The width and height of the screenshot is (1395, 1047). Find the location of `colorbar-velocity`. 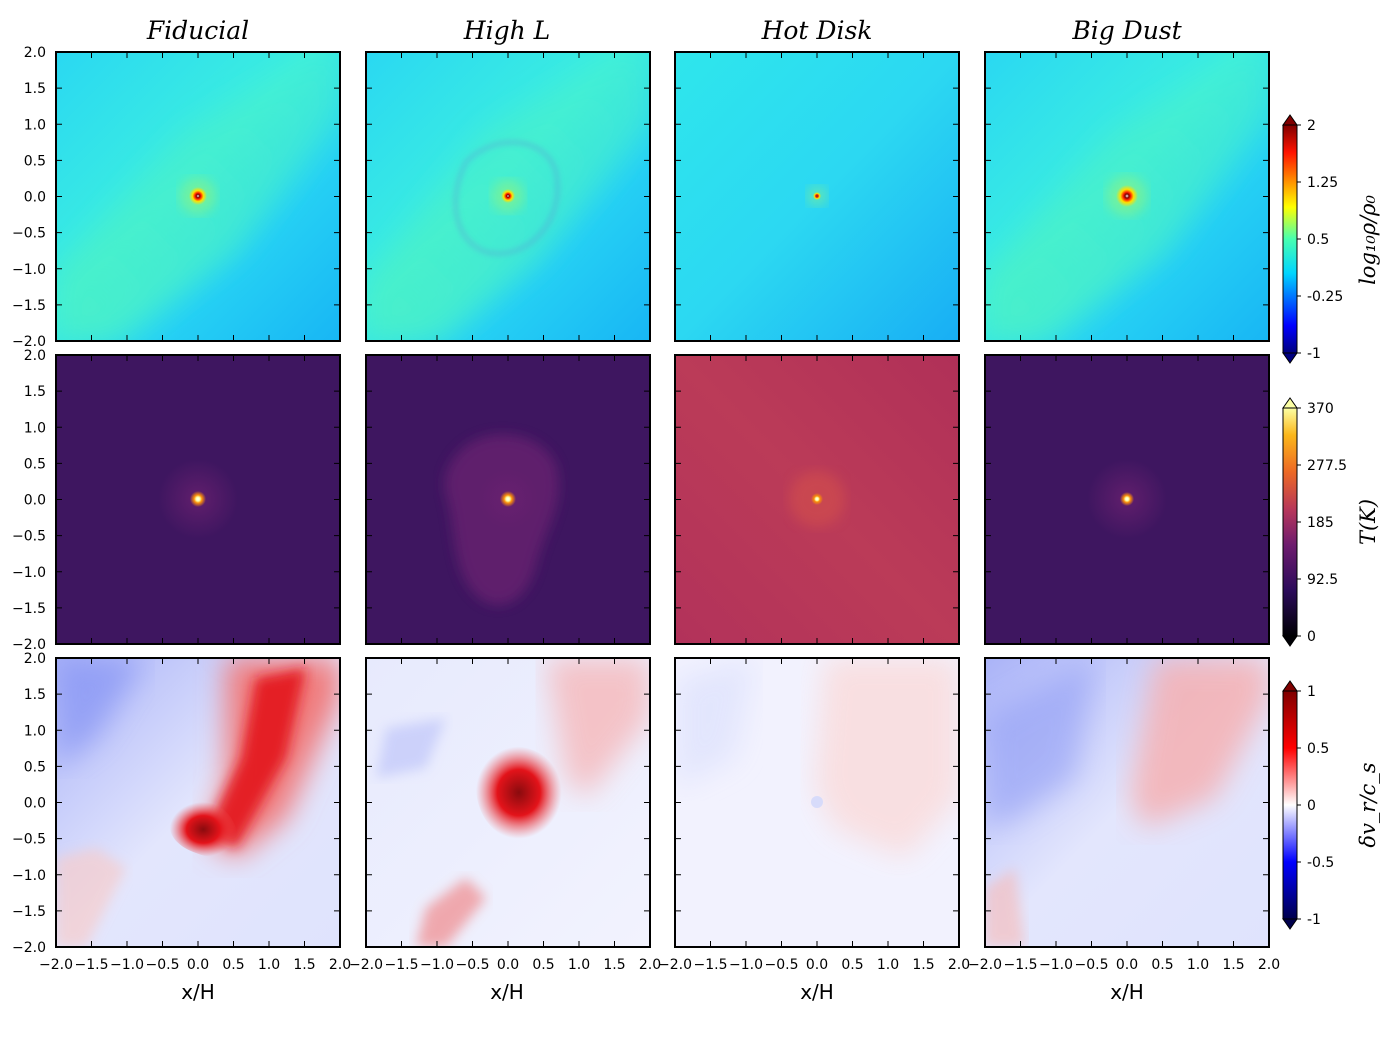

colorbar-velocity is located at coordinates (1290, 805).